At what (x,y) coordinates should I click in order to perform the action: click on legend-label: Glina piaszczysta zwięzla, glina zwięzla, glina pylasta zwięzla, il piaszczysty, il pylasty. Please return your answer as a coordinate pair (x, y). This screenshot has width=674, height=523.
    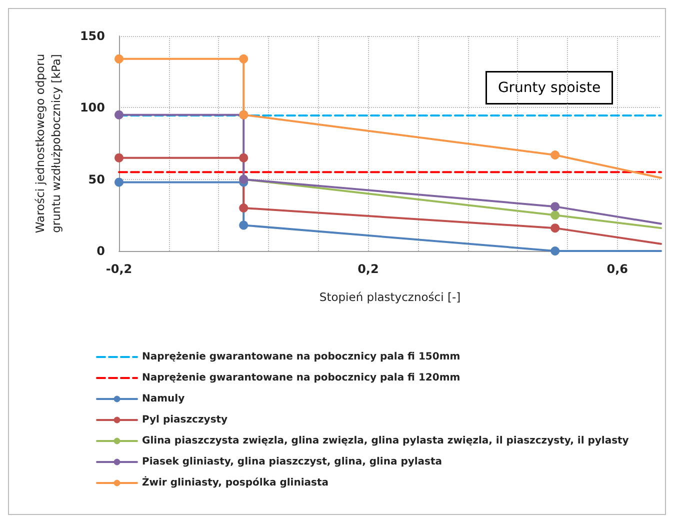
    Looking at the image, I should click on (386, 441).